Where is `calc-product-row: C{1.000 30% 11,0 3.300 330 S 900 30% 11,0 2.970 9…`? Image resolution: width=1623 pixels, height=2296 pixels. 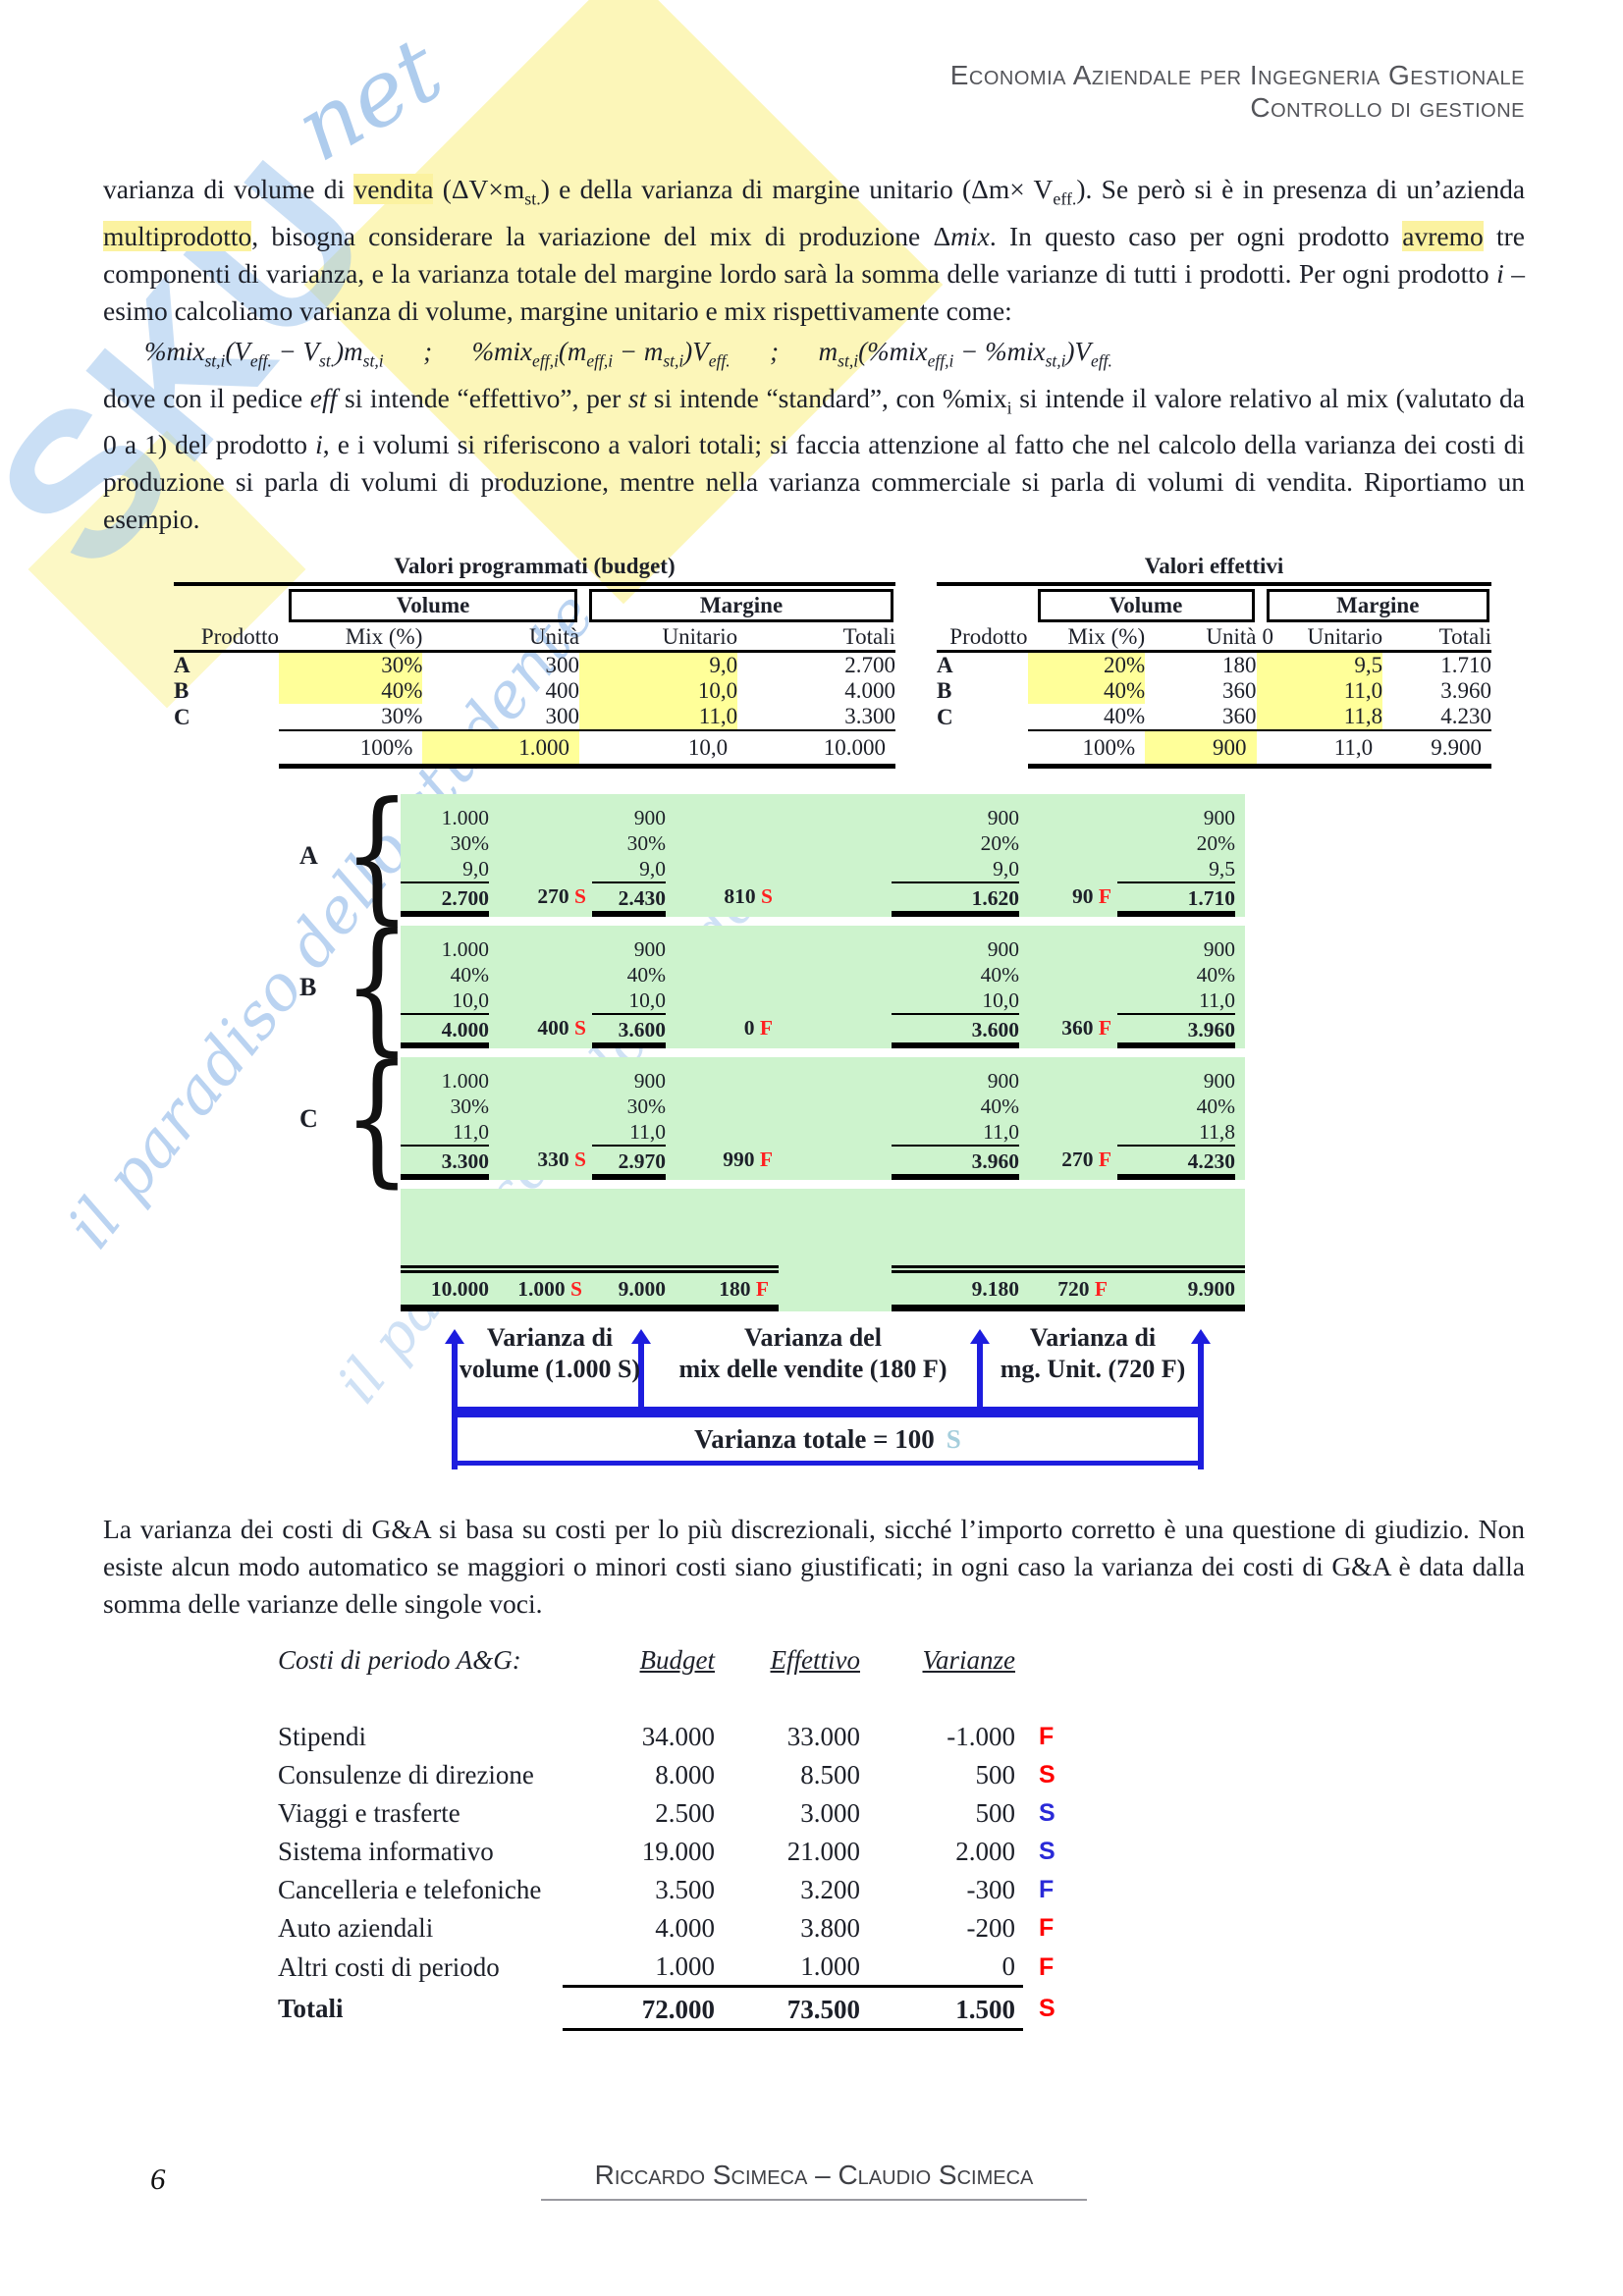 calc-product-row: C{1.000 30% 11,0 3.300 330 S 900 30% 11,0 2.970 9… is located at coordinates (912, 1119).